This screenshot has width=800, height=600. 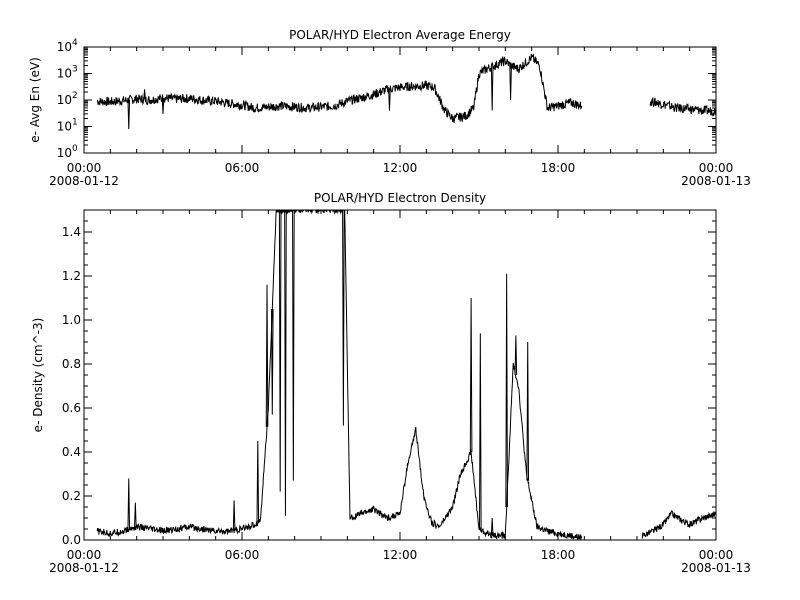 I want to click on energy-x-tick-label: 12:00, so click(x=400, y=168).